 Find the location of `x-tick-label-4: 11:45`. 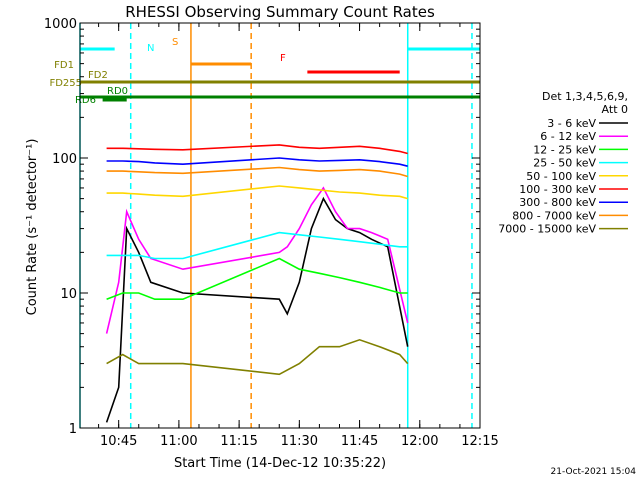

x-tick-label-4: 11:45 is located at coordinates (359, 441).